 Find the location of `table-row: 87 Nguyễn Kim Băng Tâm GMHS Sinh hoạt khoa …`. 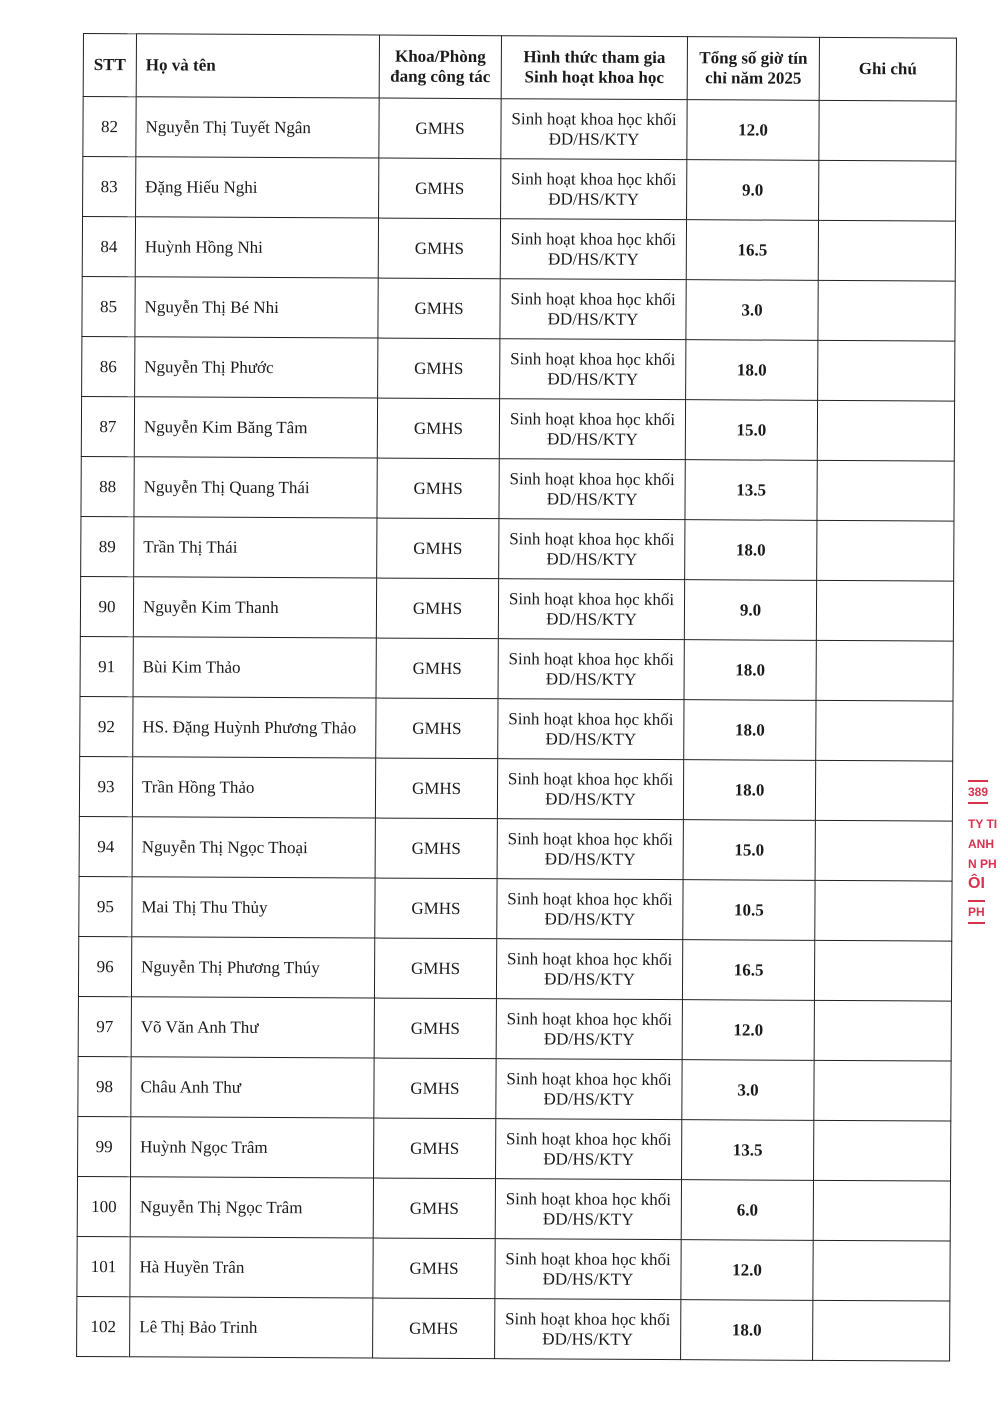

table-row: 87 Nguyễn Kim Băng Tâm GMHS Sinh hoạt khoa … is located at coordinates (518, 429).